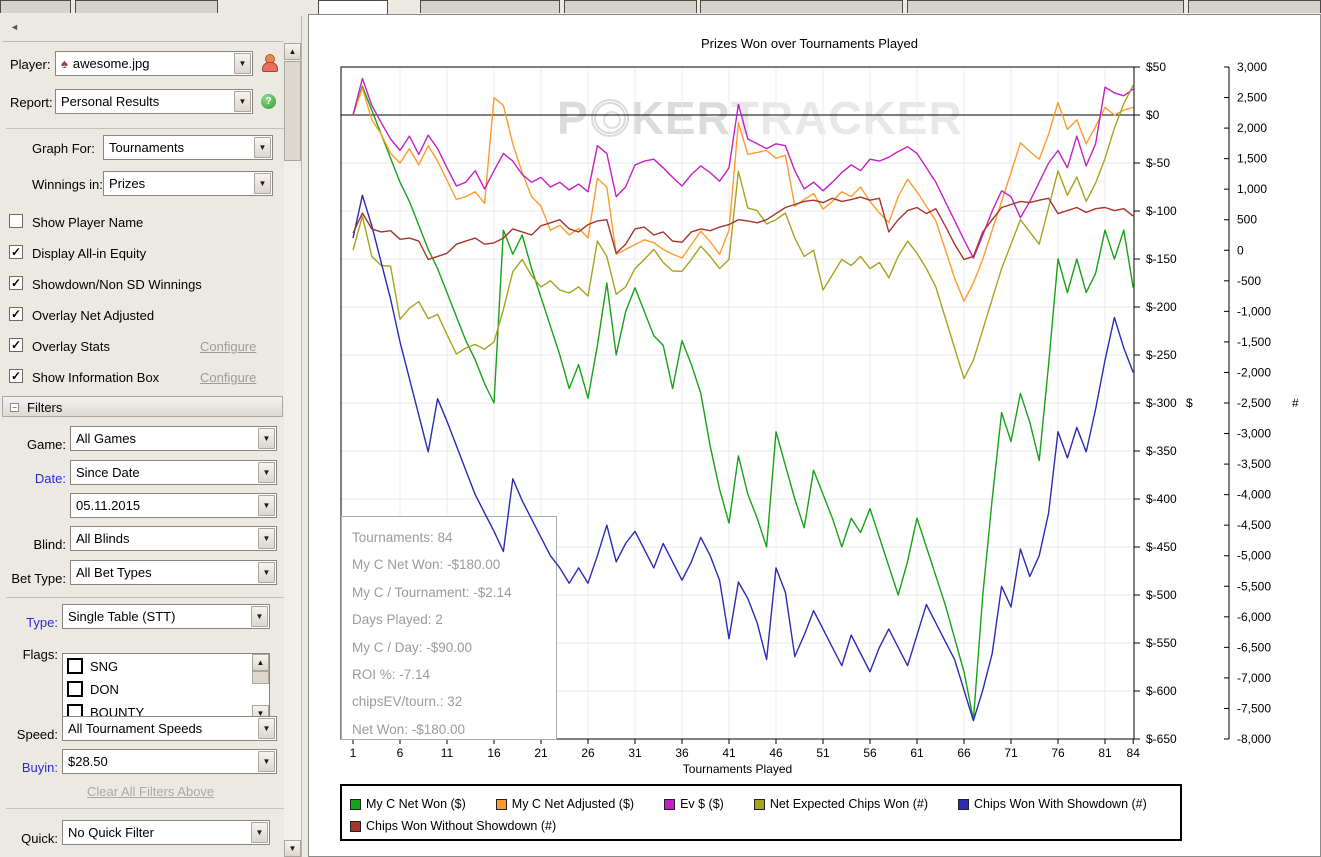  What do you see at coordinates (1252, 98) in the screenshot?
I see `svg-text: 2,500` at bounding box center [1252, 98].